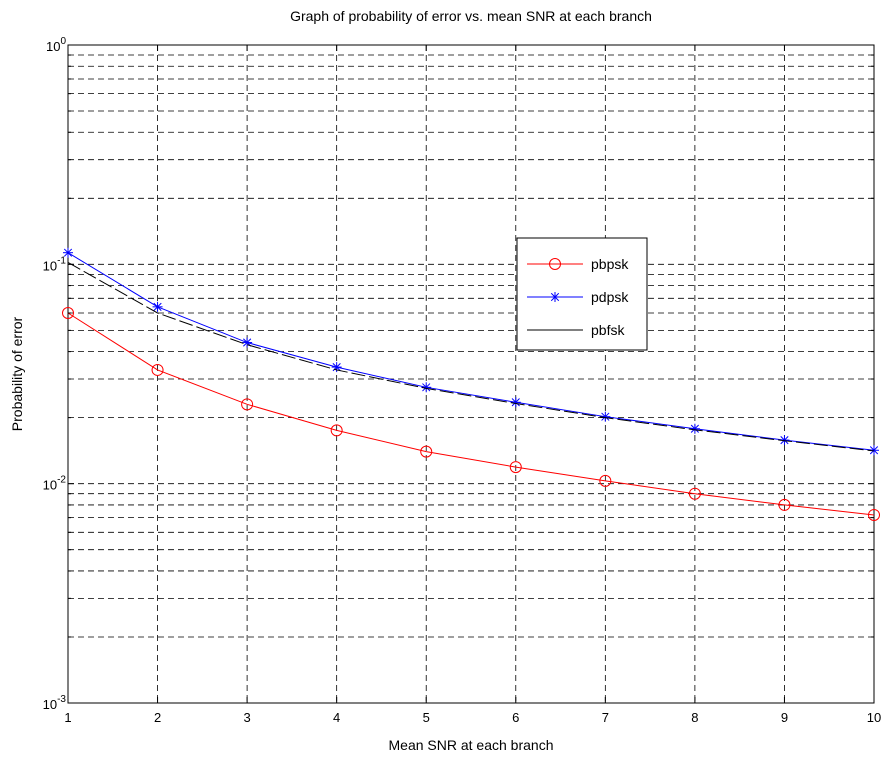 This screenshot has height=761, width=886. What do you see at coordinates (610, 297) in the screenshot?
I see `legend-label-pdpsk: pdpsk` at bounding box center [610, 297].